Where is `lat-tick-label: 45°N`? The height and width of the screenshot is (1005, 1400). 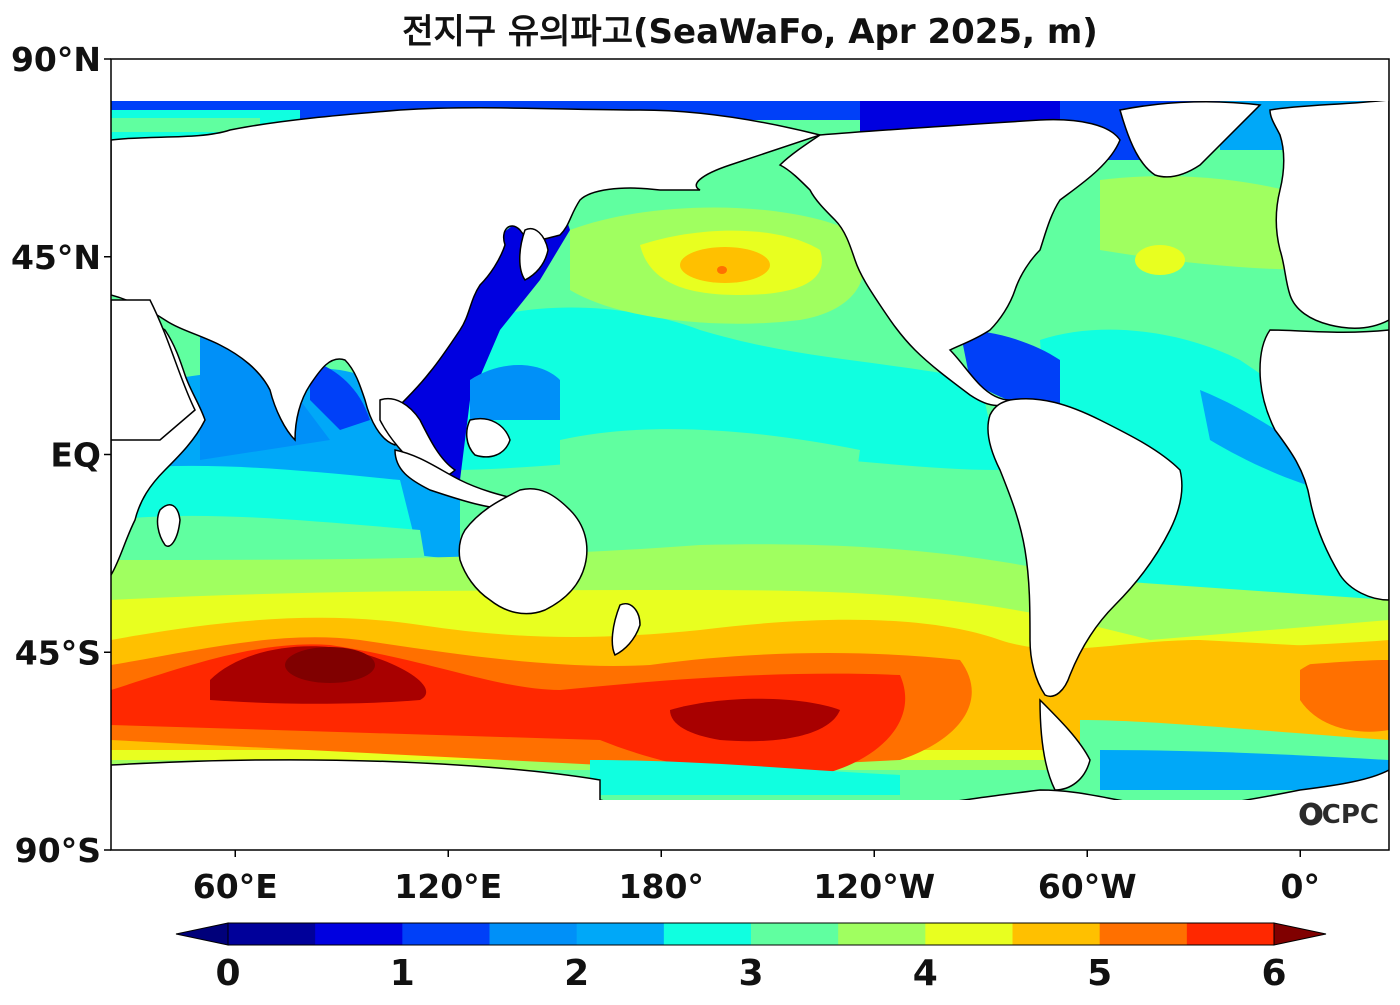 lat-tick-label: 45°N is located at coordinates (56, 257).